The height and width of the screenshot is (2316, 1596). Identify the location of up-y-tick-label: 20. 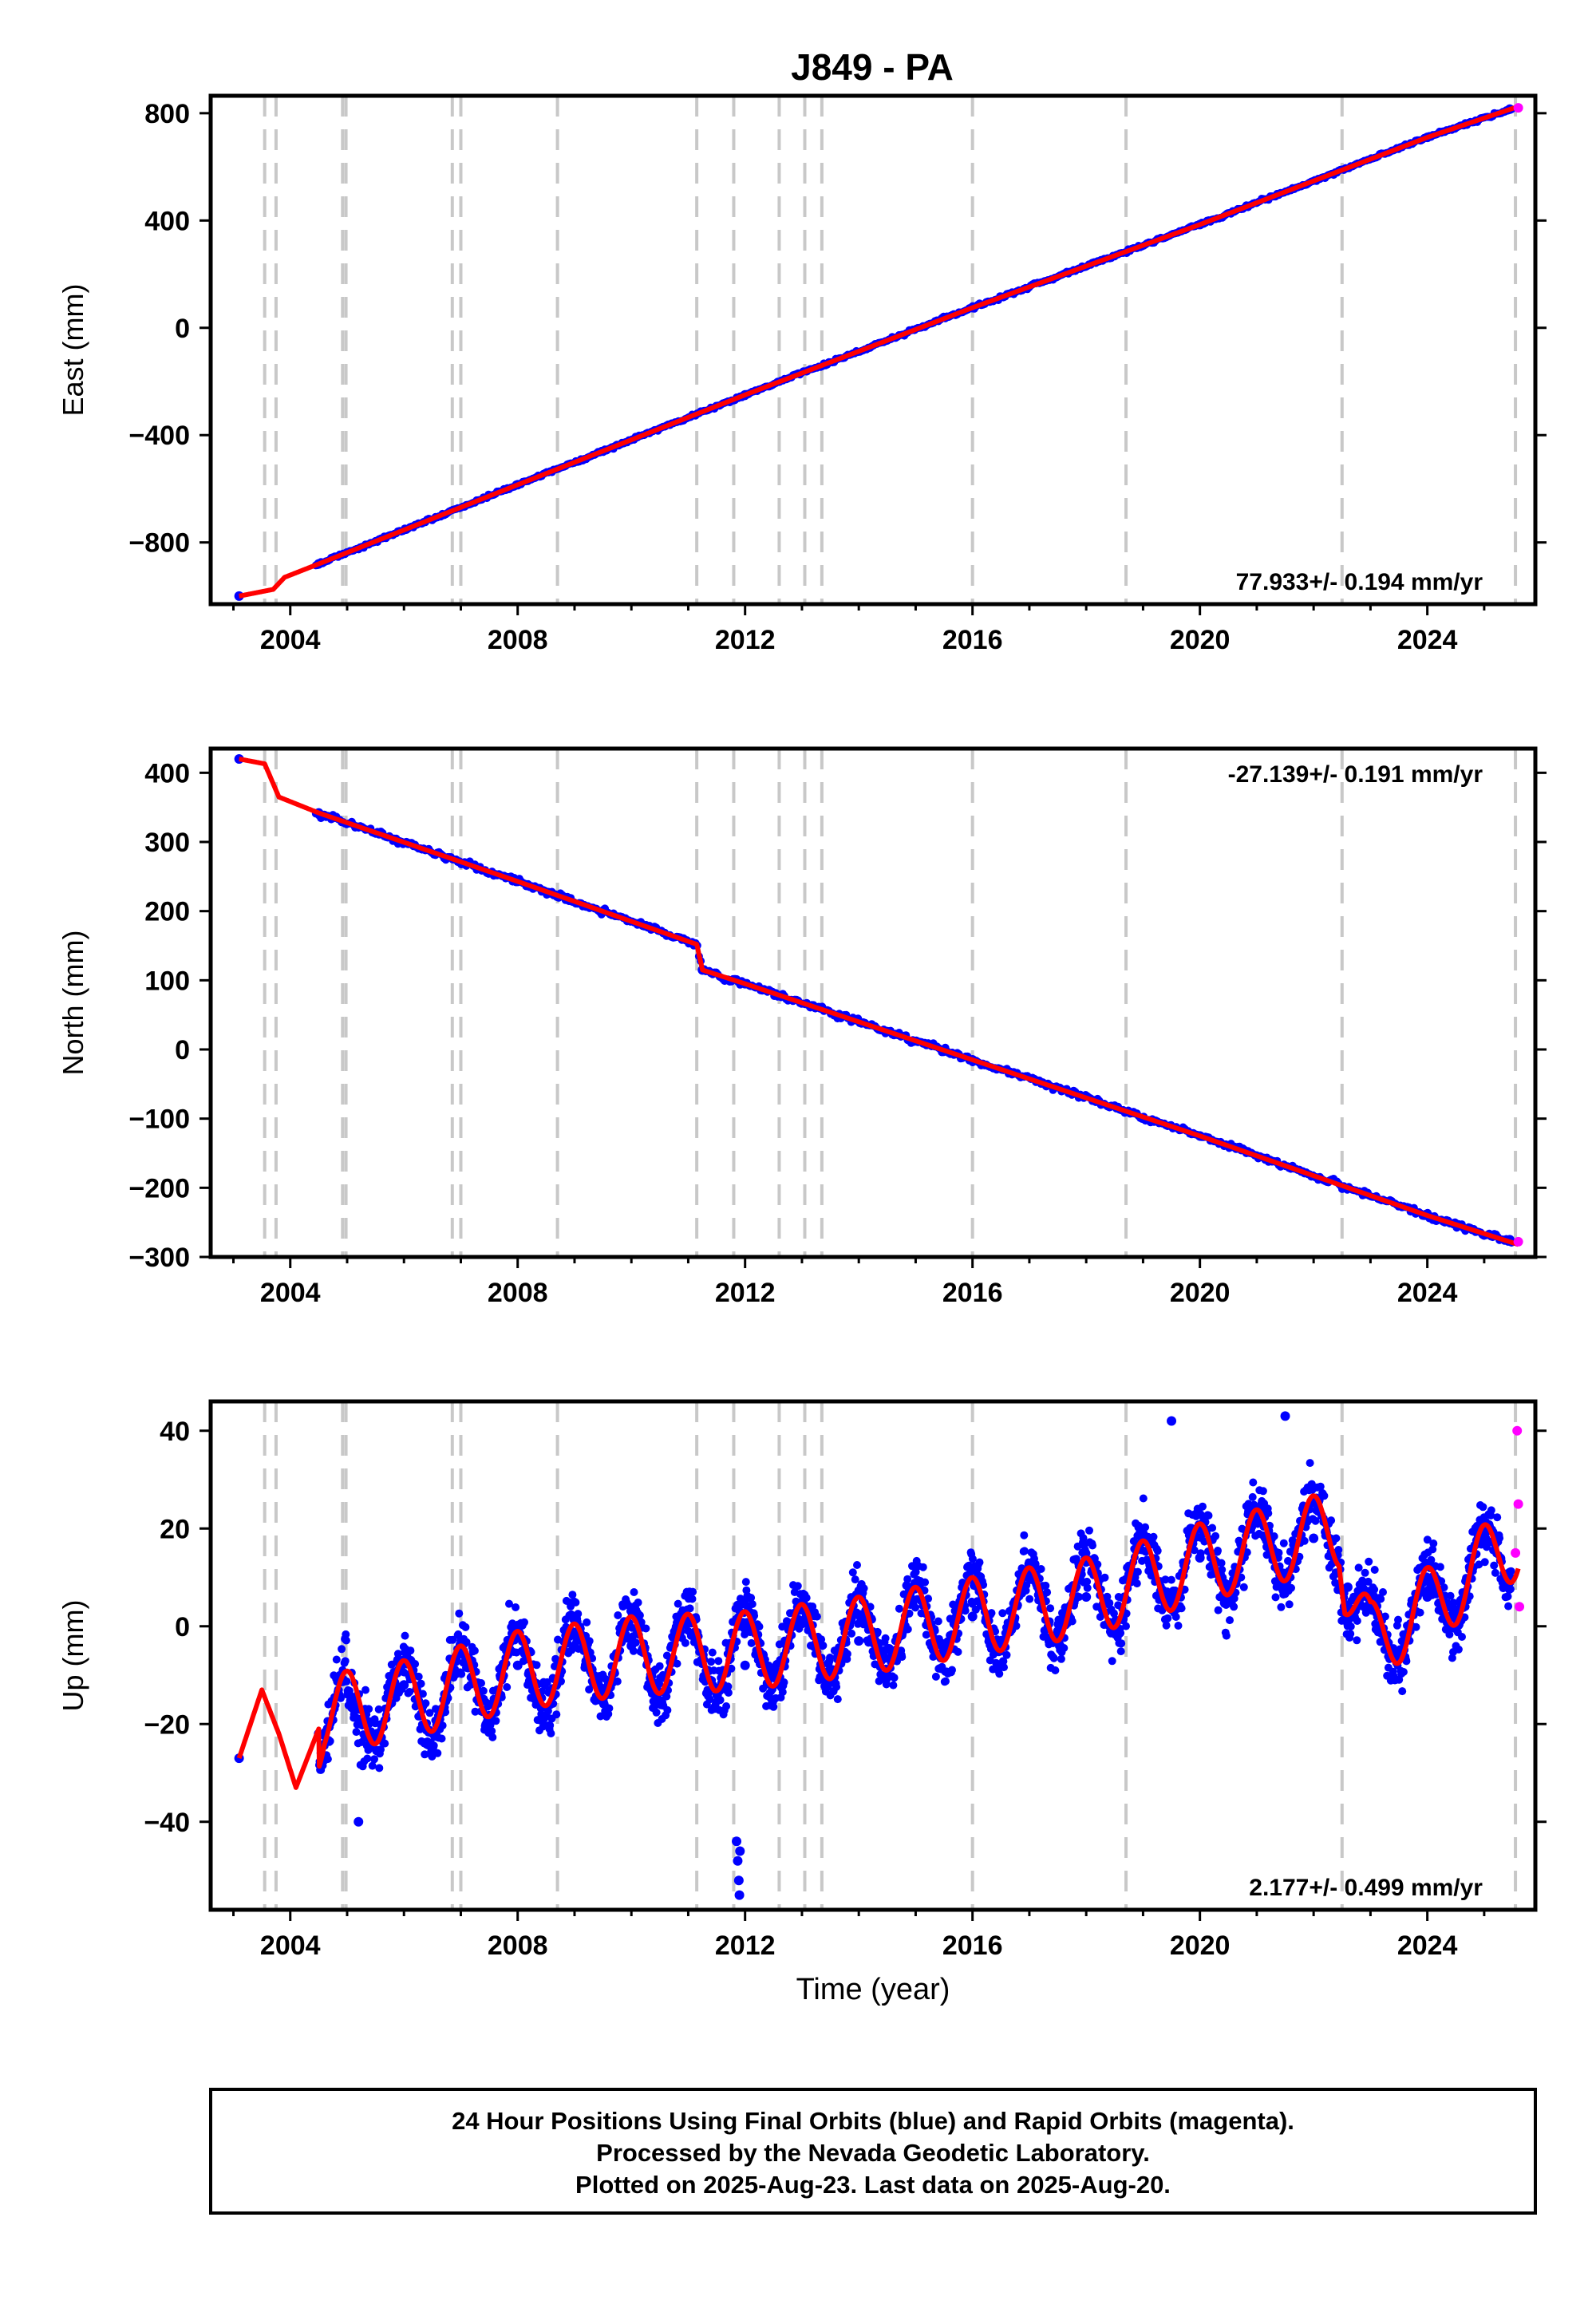
(175, 1529).